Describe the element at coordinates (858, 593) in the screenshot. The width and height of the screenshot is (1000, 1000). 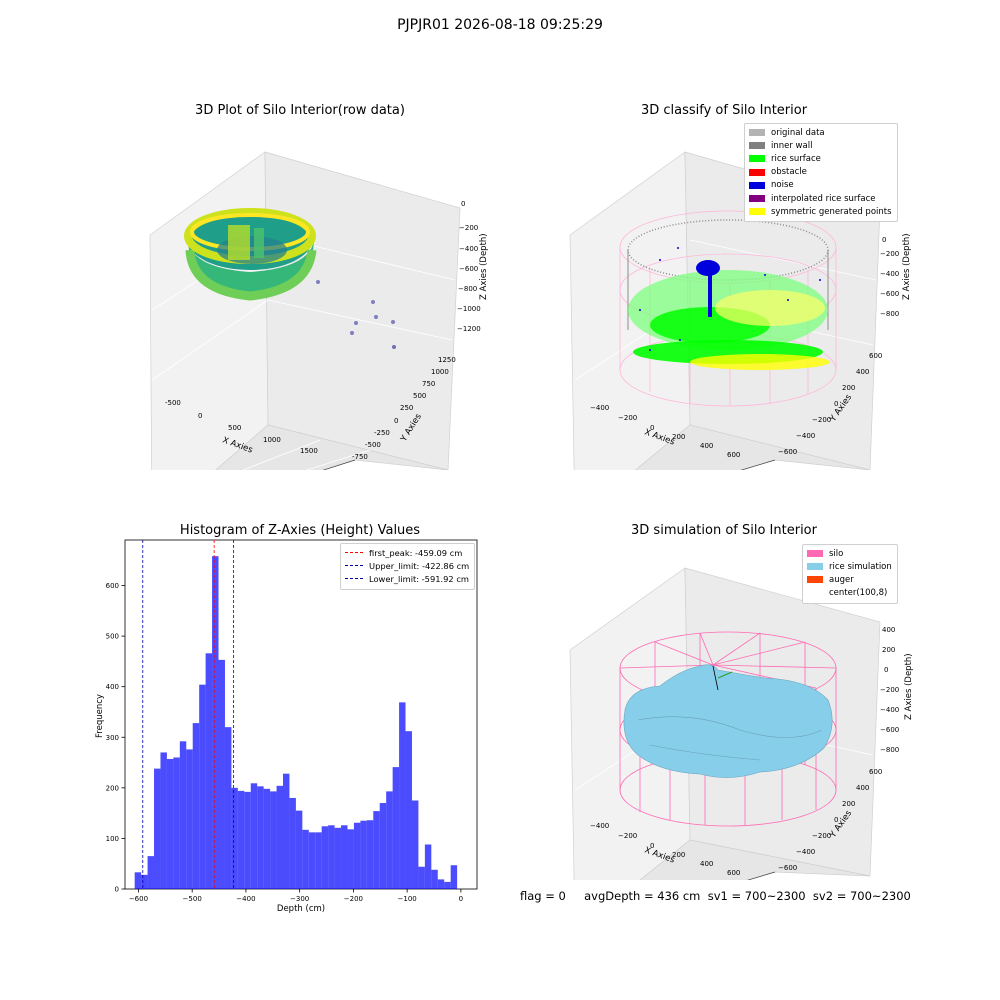
I see `legend-label: center(100,8)` at that location.